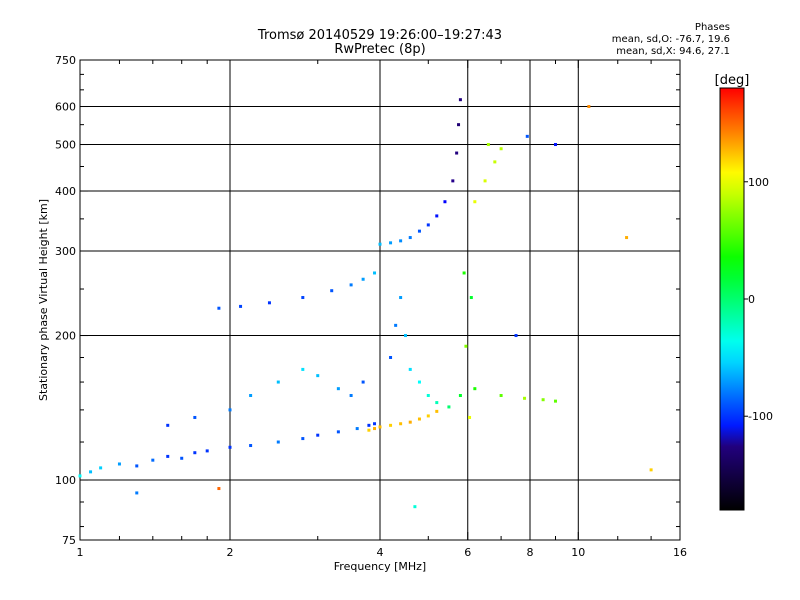  I want to click on chart-subtitle: RwPretec (8p), so click(380, 49).